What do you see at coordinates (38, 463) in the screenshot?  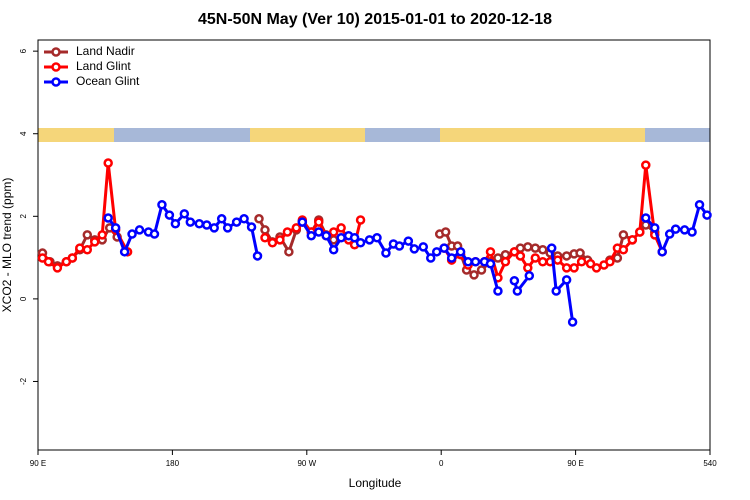 I see `x-tick-label: 90 E` at bounding box center [38, 463].